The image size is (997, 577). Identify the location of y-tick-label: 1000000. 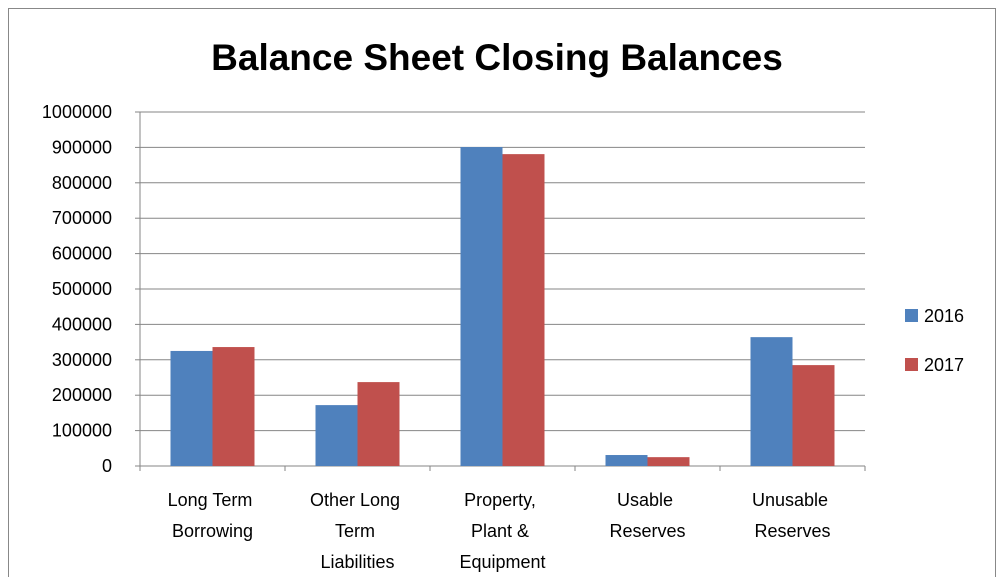
(77, 112).